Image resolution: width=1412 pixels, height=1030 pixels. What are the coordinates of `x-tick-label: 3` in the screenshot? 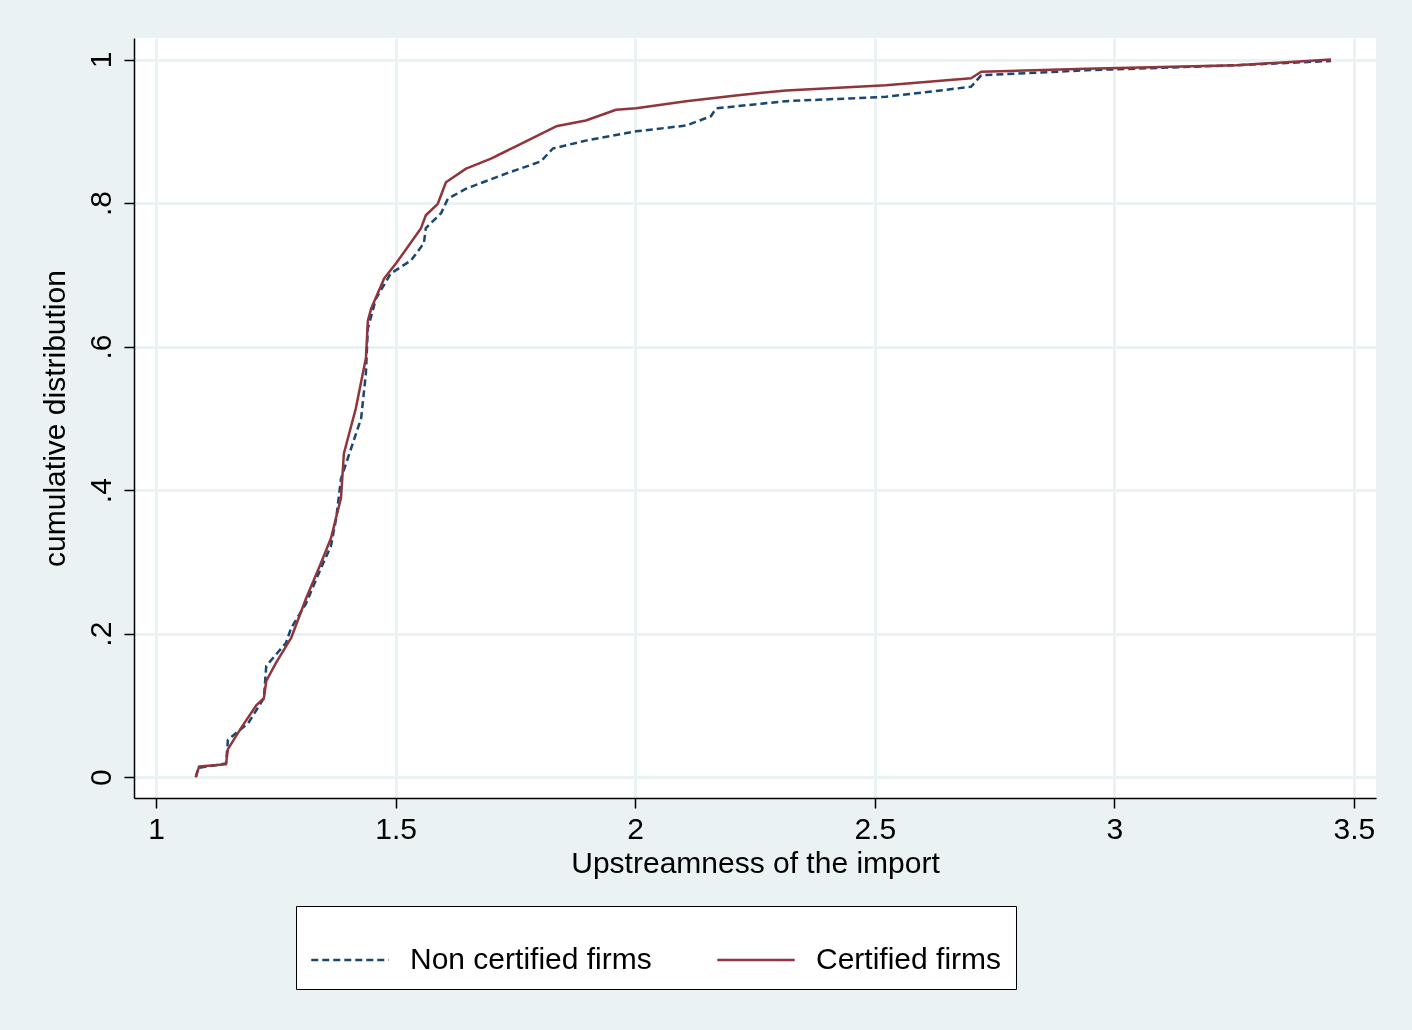 It's located at (1115, 828).